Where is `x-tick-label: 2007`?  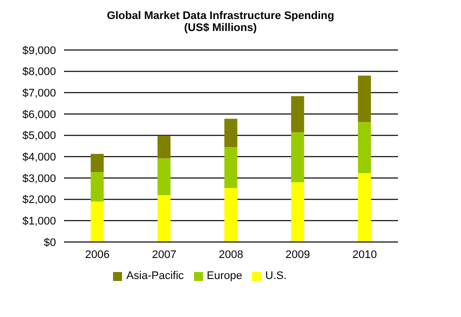 x-tick-label: 2007 is located at coordinates (164, 254).